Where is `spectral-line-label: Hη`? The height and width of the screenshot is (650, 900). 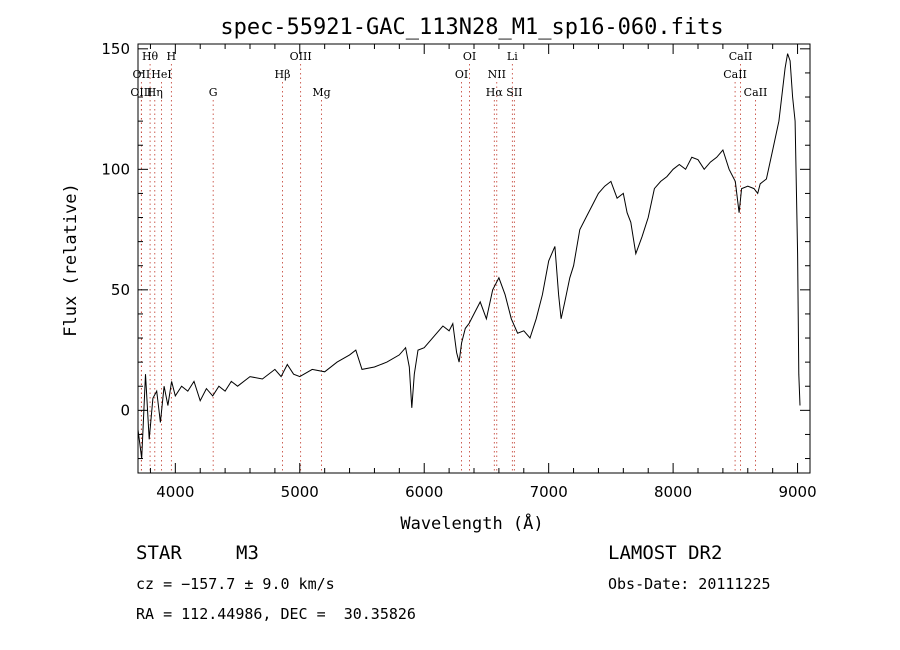 spectral-line-label: Hη is located at coordinates (155, 92).